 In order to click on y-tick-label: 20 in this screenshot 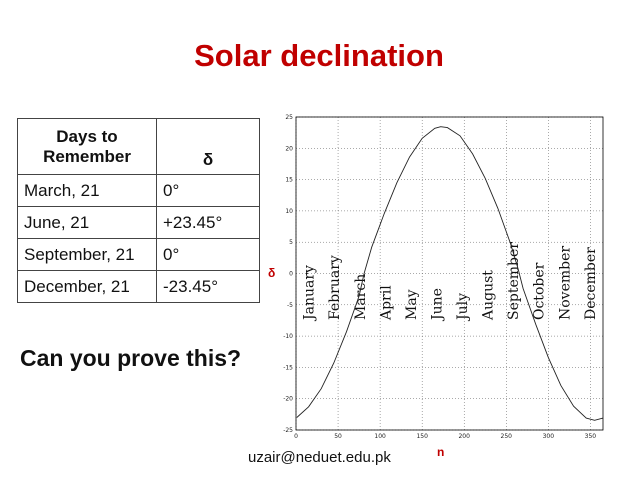, I will do `click(289, 148)`.